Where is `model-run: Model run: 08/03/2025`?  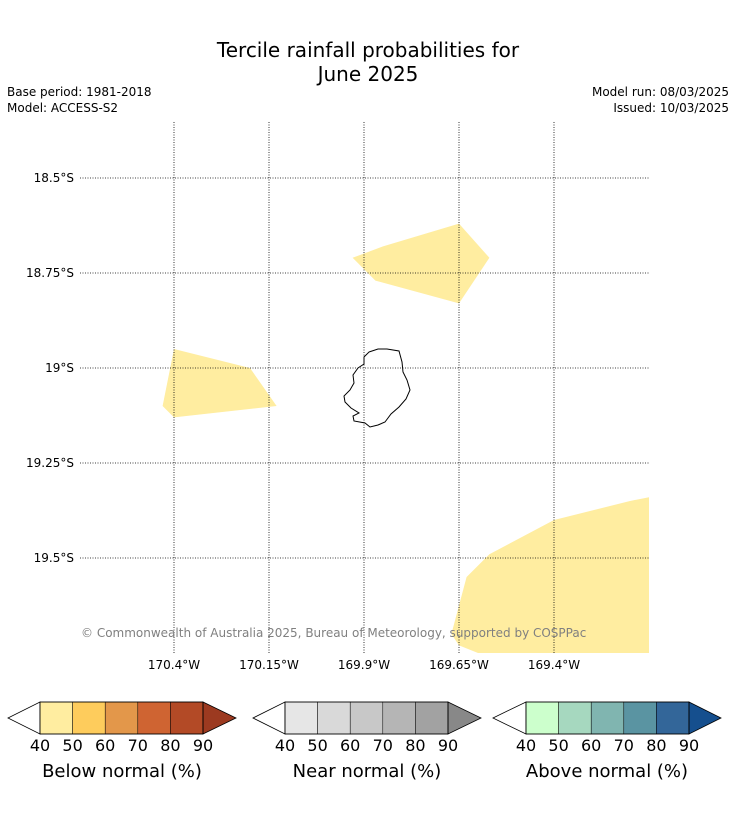 model-run: Model run: 08/03/2025 is located at coordinates (660, 92).